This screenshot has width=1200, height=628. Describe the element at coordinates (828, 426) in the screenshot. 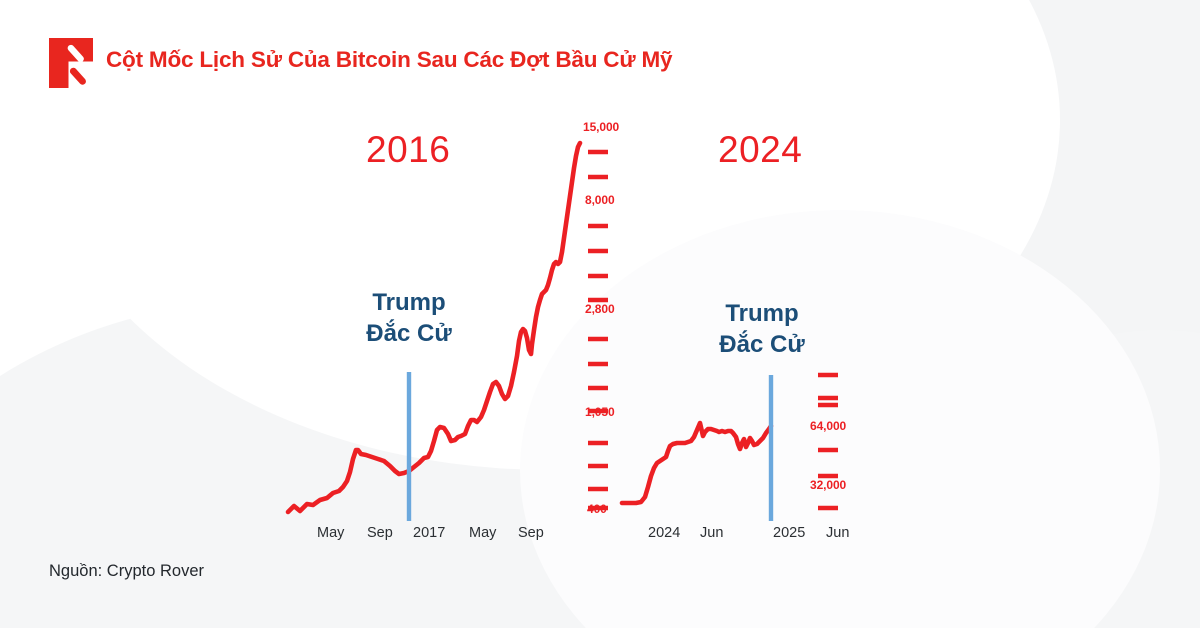

I see `y-axis-label-64000: 64,000` at that location.